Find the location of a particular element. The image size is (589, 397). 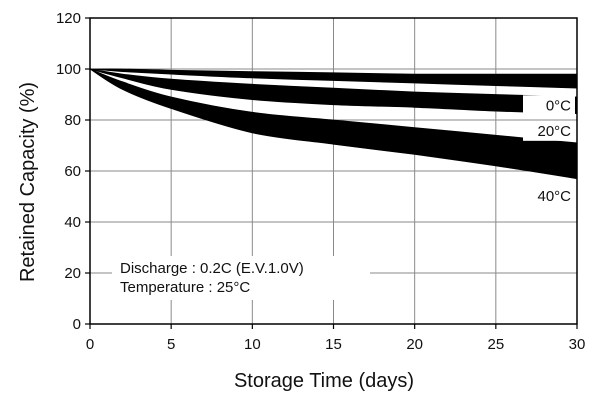

y-tick-label: 0 is located at coordinates (77, 324).